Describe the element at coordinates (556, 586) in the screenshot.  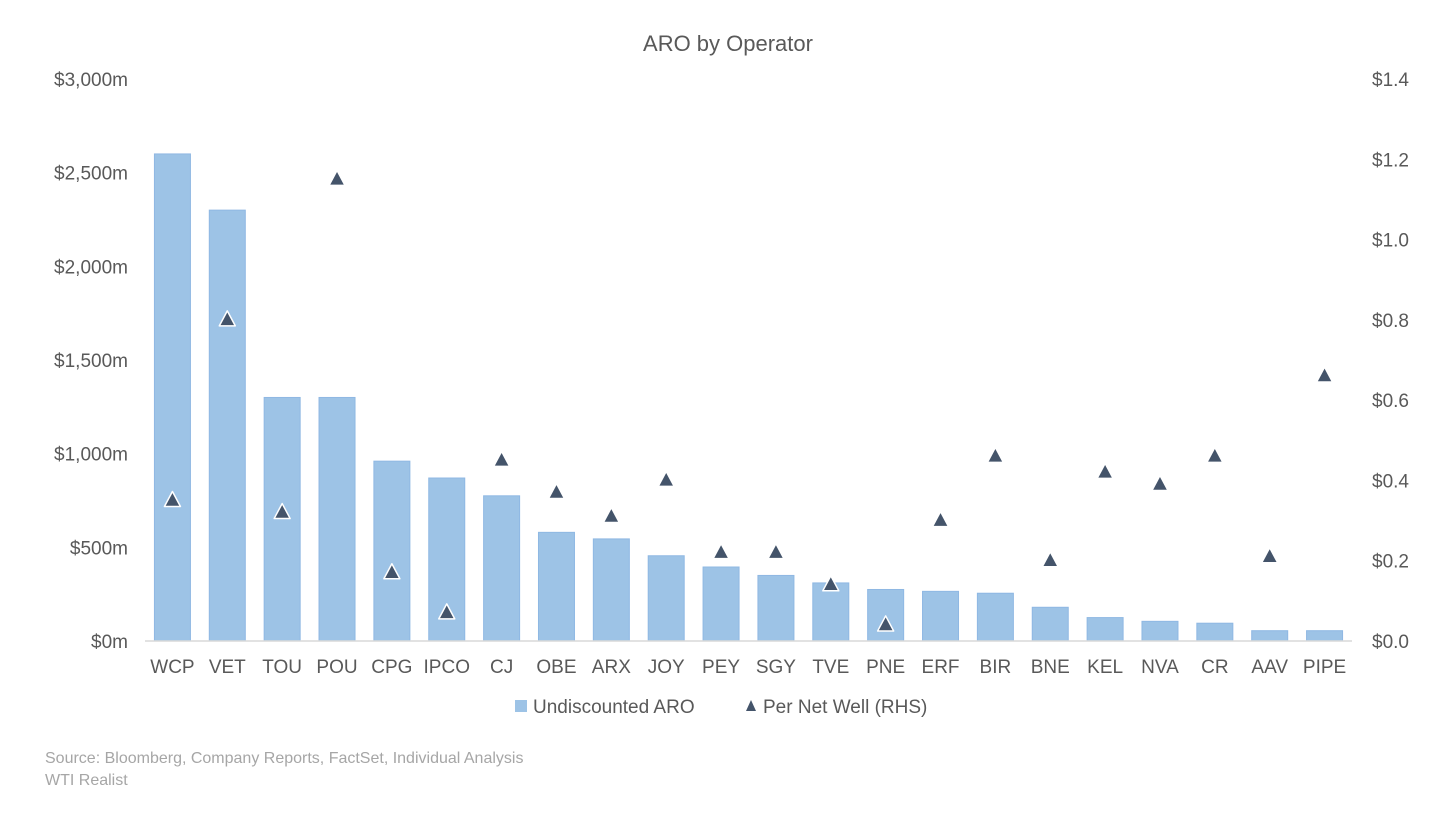
I see `bar-obe` at that location.